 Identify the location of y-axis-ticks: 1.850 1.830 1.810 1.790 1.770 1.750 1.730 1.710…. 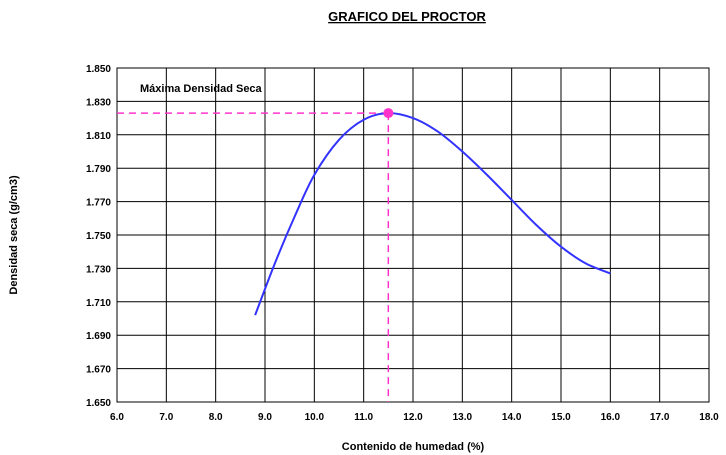
(98, 236).